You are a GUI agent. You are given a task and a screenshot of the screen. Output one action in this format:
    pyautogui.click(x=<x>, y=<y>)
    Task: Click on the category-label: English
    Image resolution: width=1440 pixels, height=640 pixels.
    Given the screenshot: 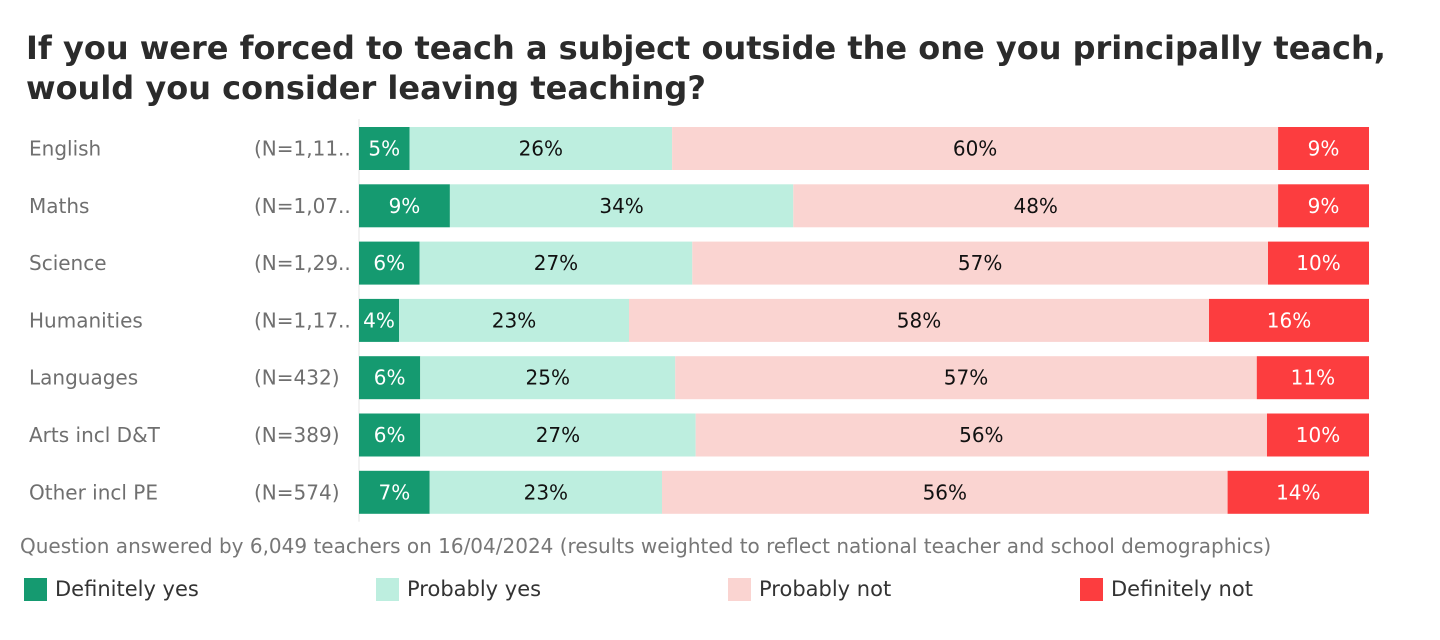 What is the action you would take?
    pyautogui.click(x=65, y=149)
    